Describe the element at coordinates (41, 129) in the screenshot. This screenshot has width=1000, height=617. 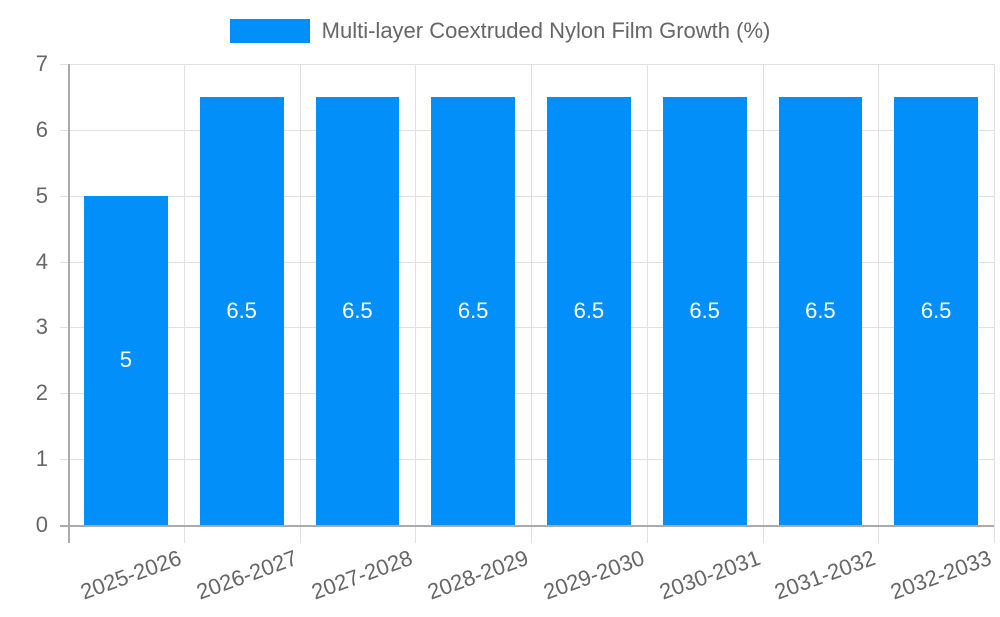
I see `y-tick-label: 6` at that location.